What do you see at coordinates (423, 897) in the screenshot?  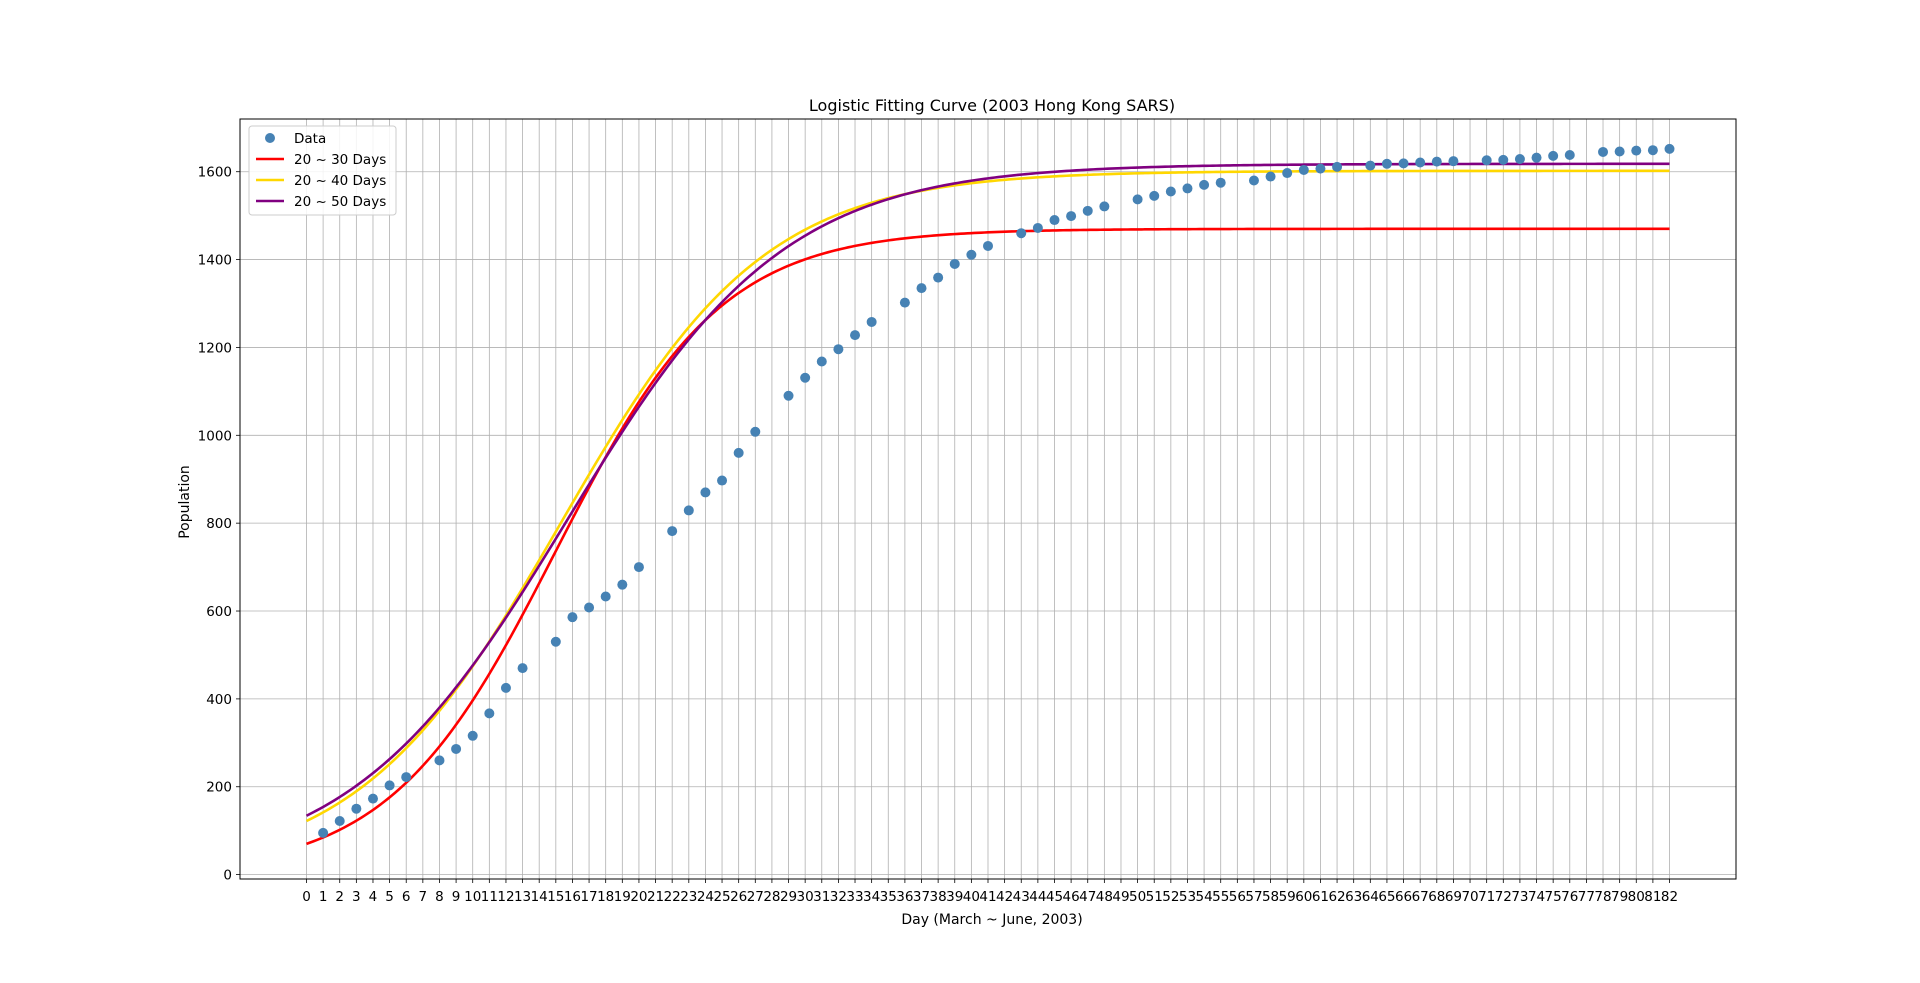 I see `x-tick-label: 7` at bounding box center [423, 897].